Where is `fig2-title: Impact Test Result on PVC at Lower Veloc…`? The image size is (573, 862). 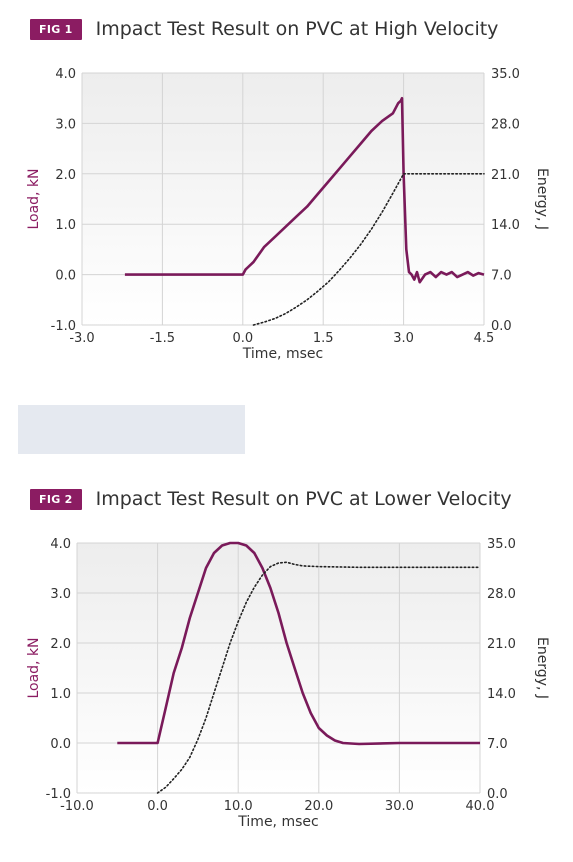
fig2-title: Impact Test Result on PVC at Lower Veloc… is located at coordinates (303, 499).